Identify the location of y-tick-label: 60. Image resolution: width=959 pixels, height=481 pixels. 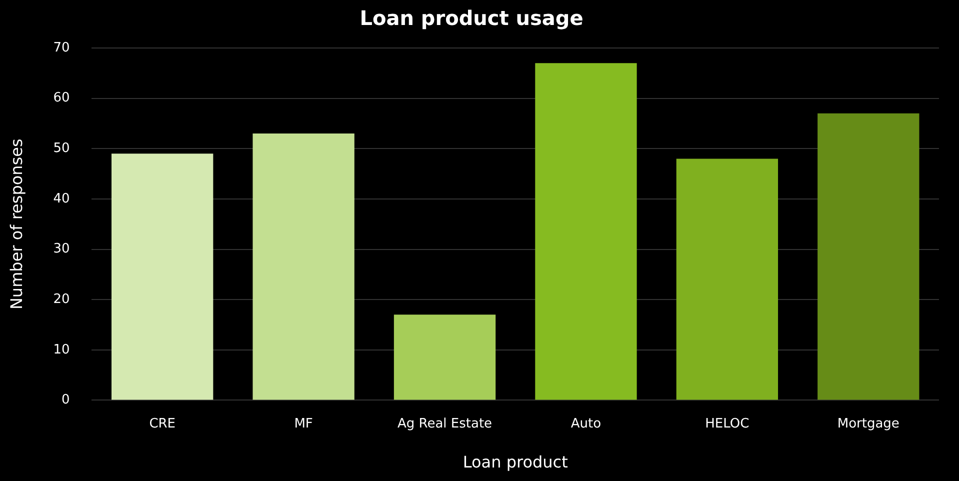
(61, 98).